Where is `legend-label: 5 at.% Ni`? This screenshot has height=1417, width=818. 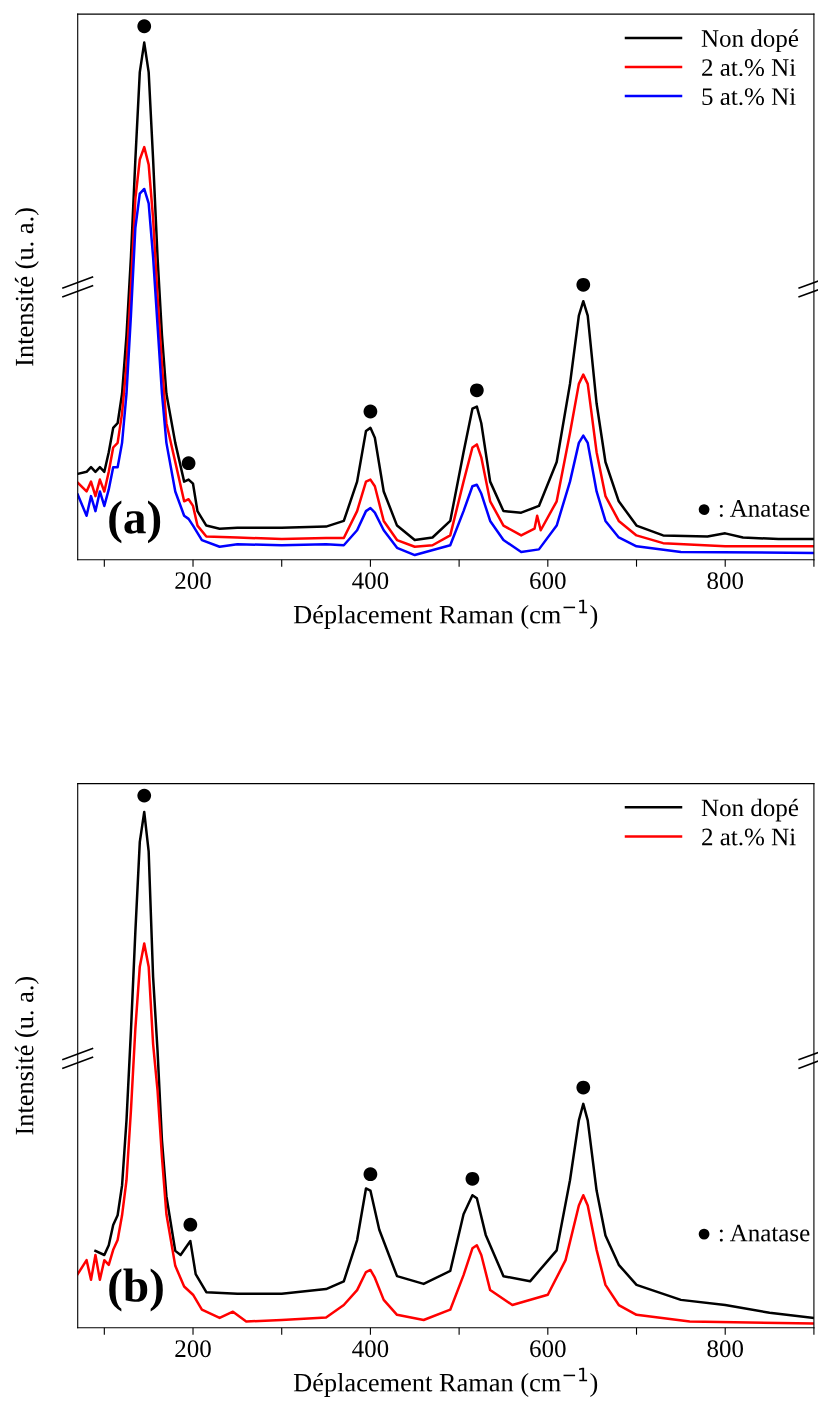 legend-label: 5 at.% Ni is located at coordinates (749, 97).